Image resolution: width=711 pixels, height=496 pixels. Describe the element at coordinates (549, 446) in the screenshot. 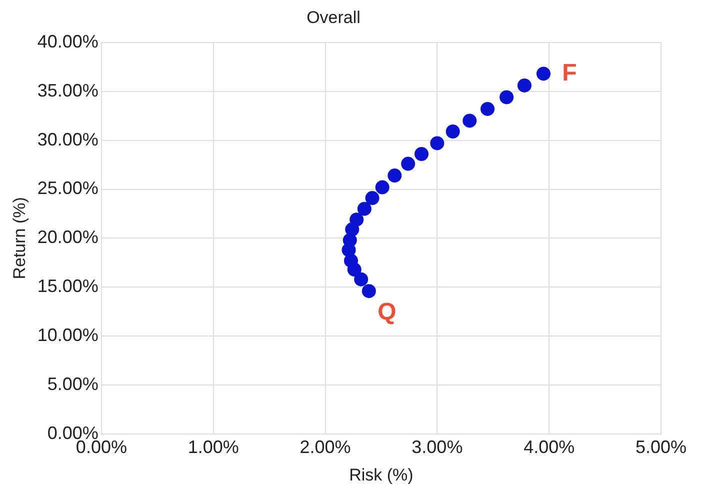

I see `x-tick-label: 4.00%` at that location.